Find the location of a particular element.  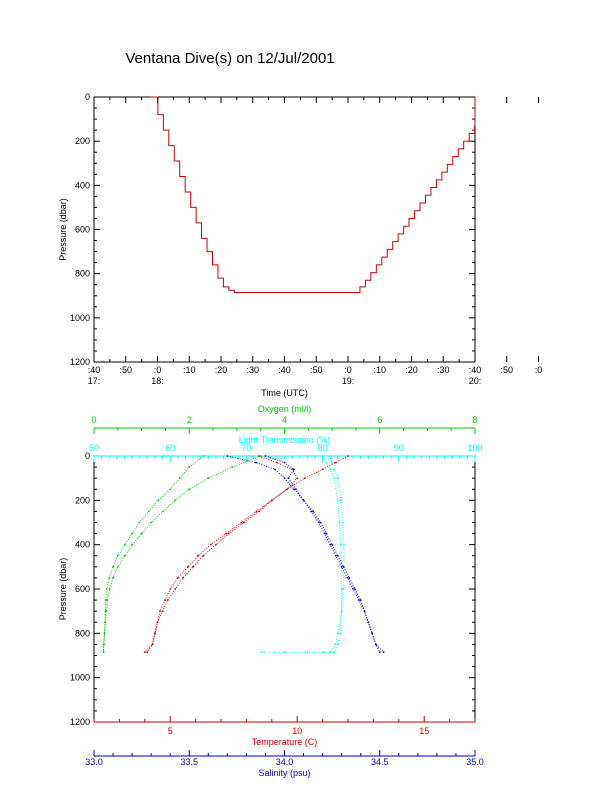

oxygen-axis-tick-label: 2 is located at coordinates (189, 420).